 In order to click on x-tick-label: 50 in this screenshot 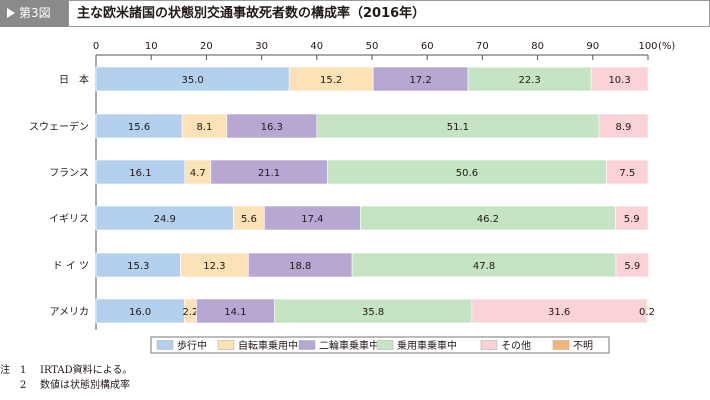, I will do `click(372, 46)`.